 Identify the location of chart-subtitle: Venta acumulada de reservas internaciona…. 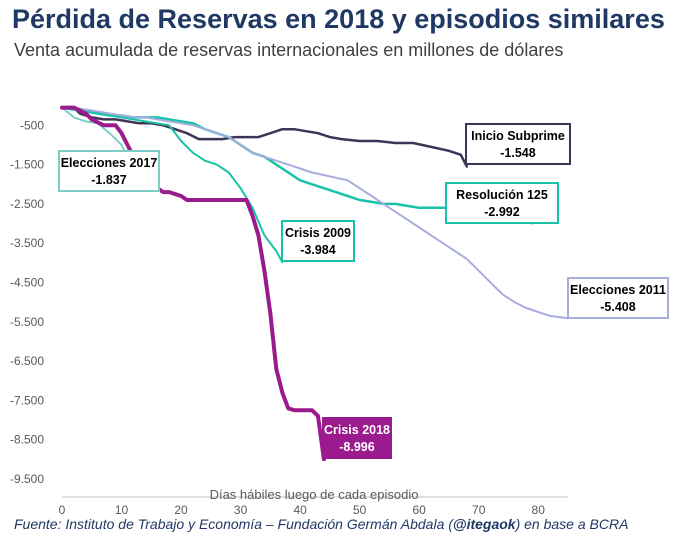
(289, 50).